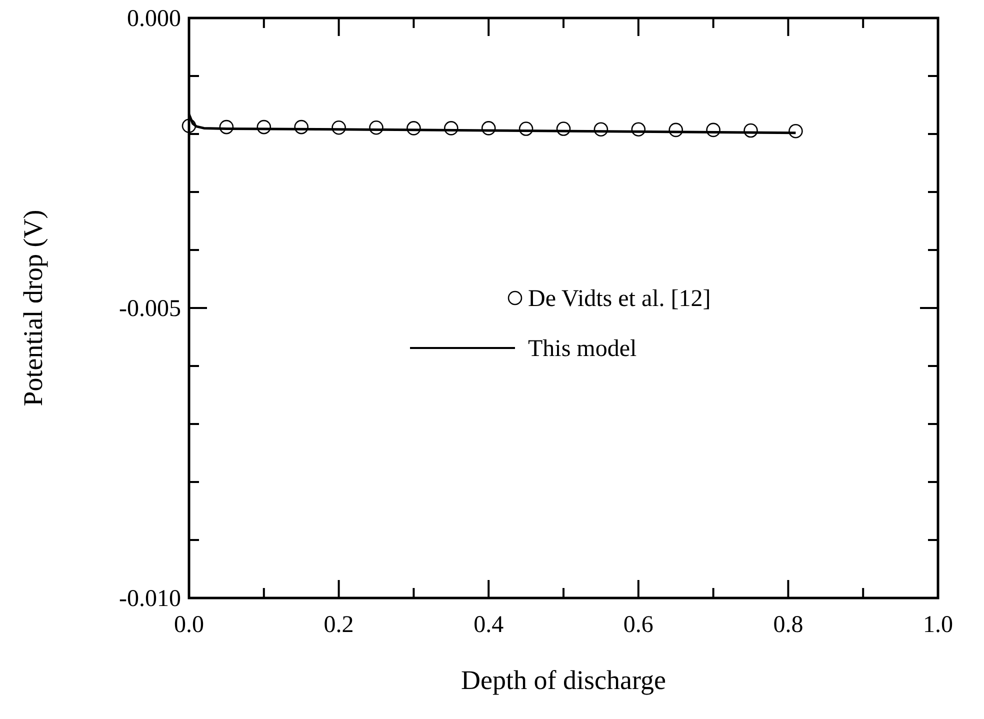  I want to click on y-tick-label: -0.010, so click(150, 599).